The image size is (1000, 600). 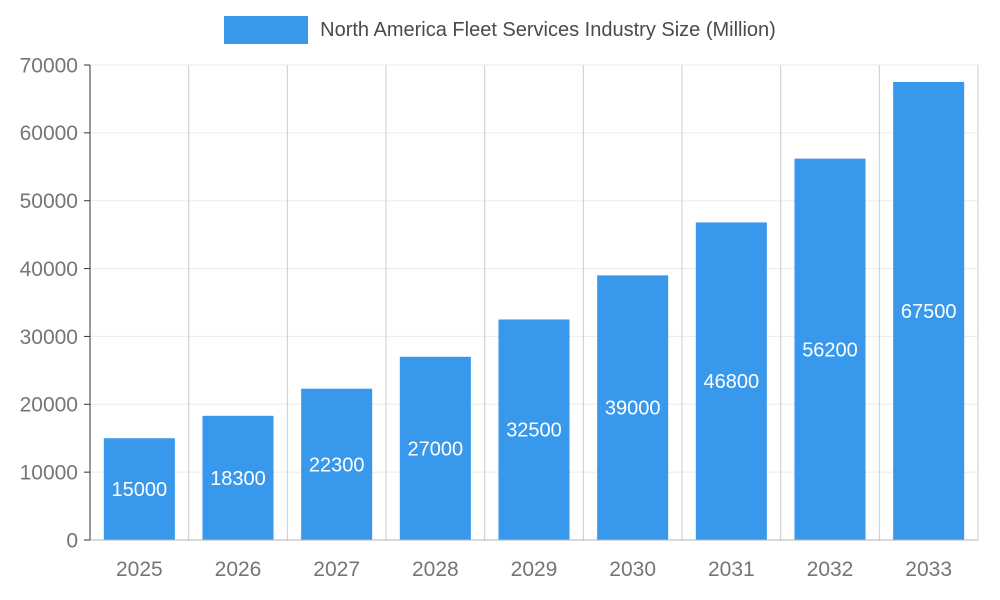 I want to click on y-tick-label: 0, so click(x=72, y=540).